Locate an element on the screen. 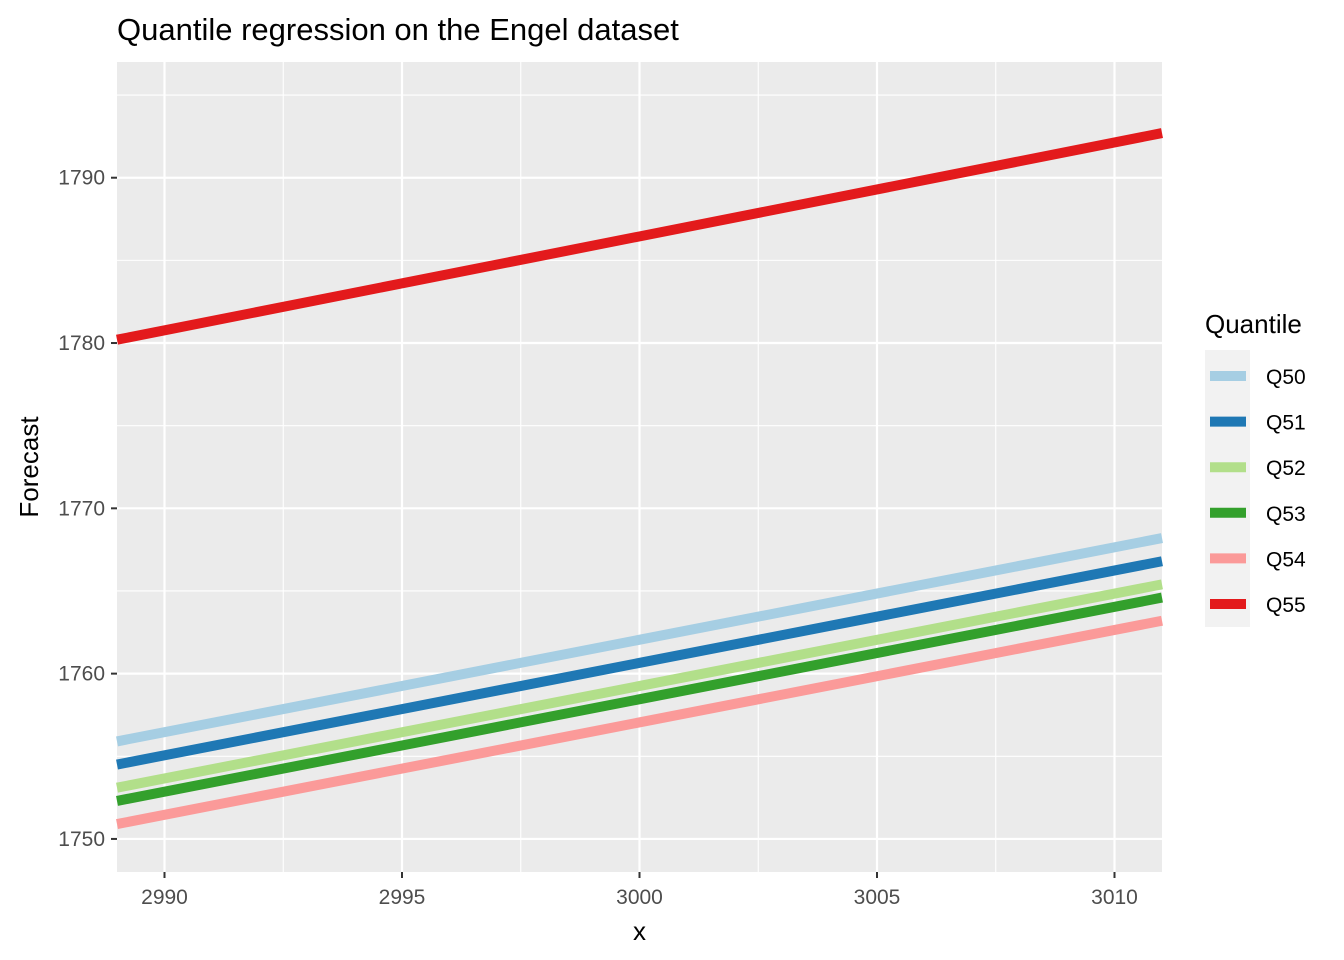  x-tick-label: 2995 is located at coordinates (402, 897).